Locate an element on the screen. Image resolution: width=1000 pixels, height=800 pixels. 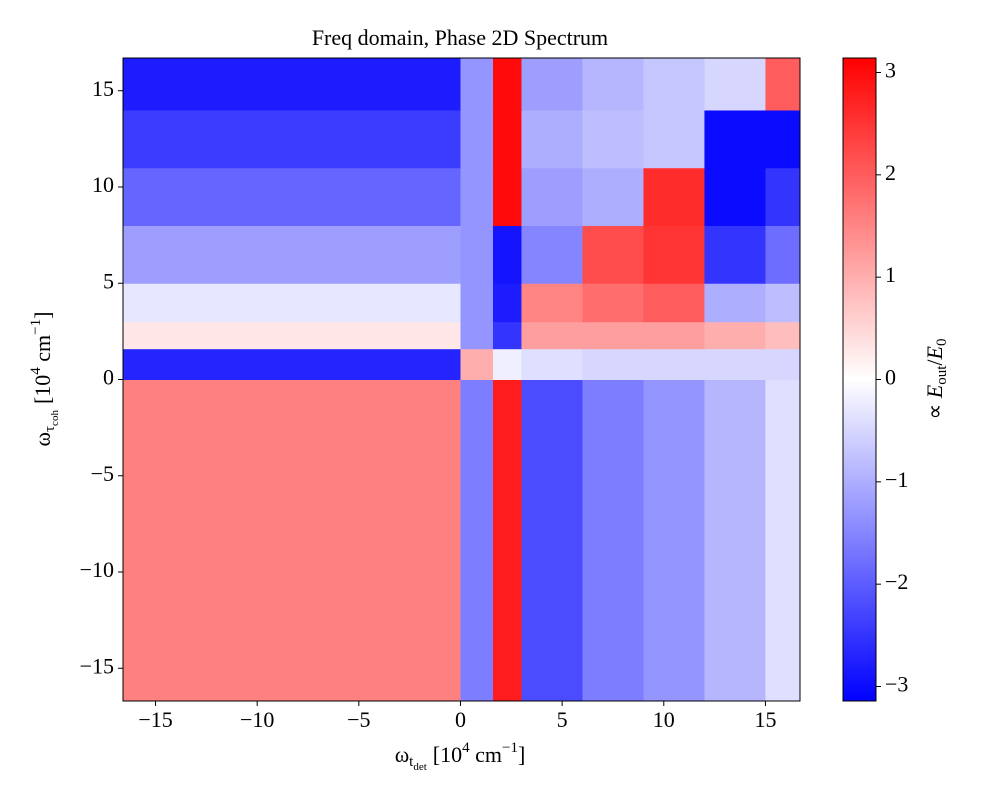
y-tick-label: 10 is located at coordinates (103, 184).